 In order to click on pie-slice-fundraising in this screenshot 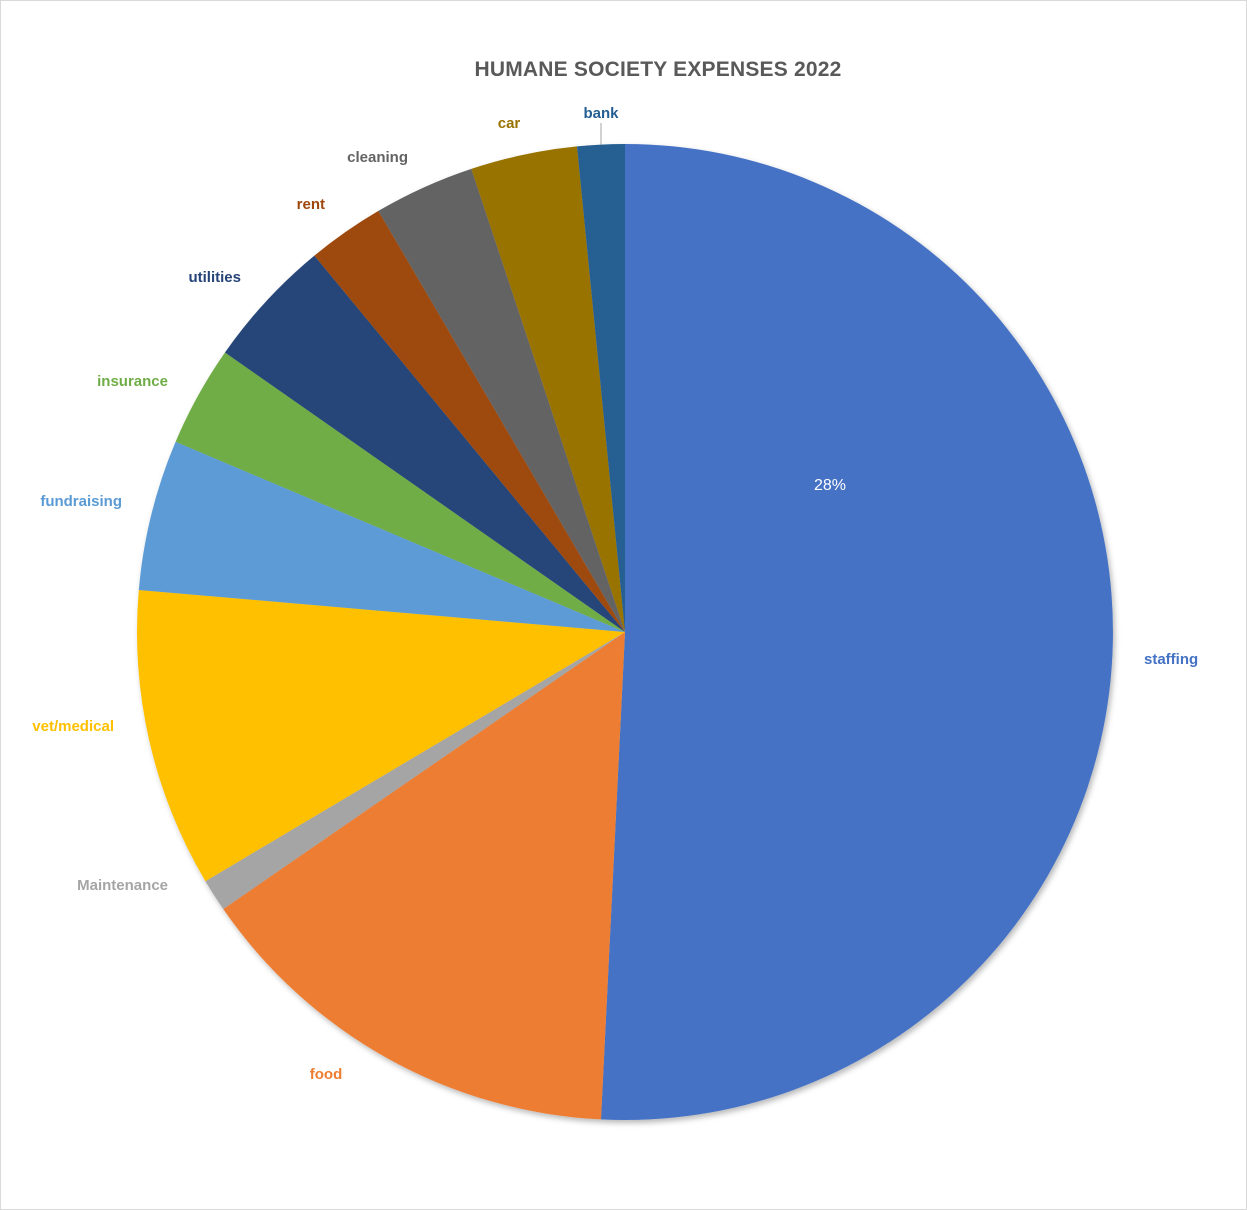, I will do `click(381, 536)`.